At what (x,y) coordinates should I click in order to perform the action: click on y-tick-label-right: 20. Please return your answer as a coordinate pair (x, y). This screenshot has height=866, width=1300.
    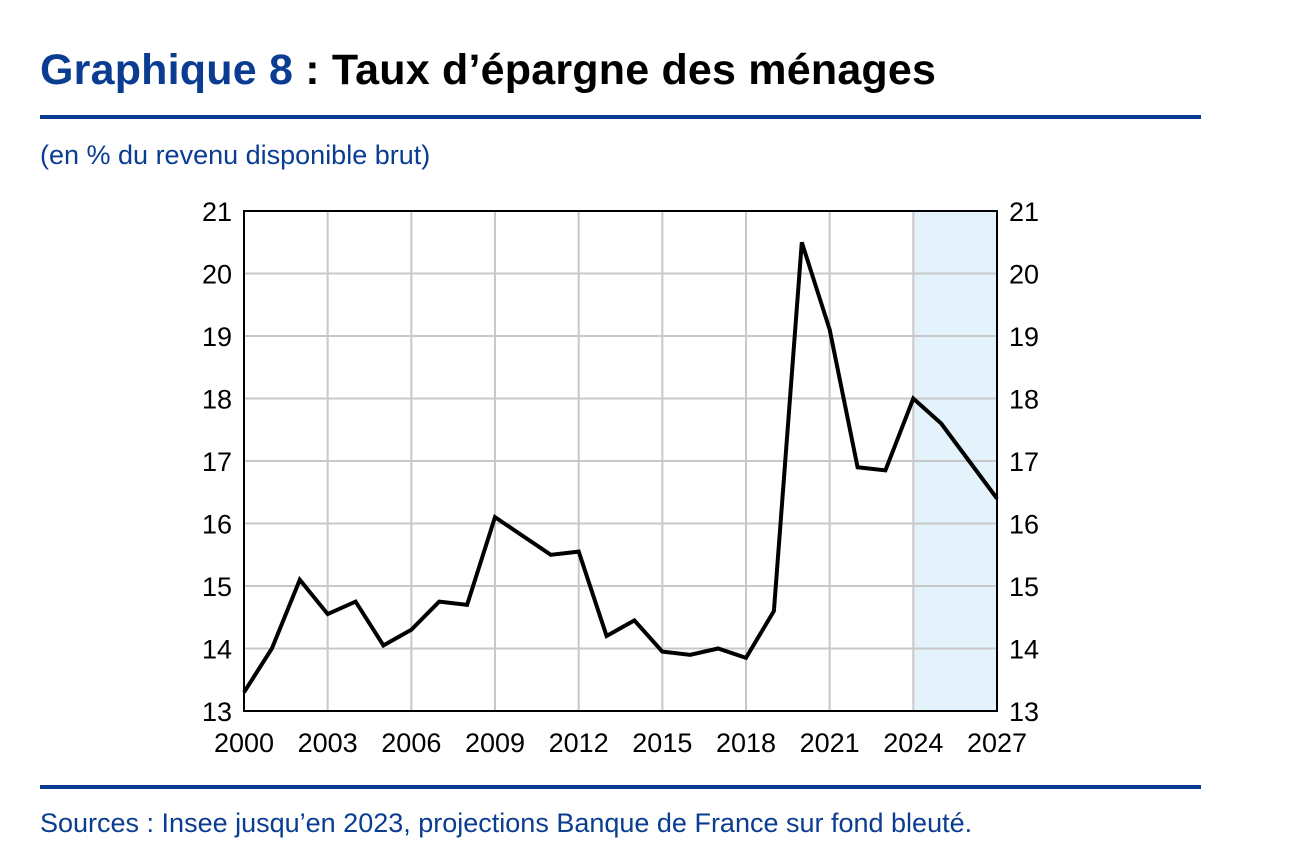
    Looking at the image, I should click on (1024, 275).